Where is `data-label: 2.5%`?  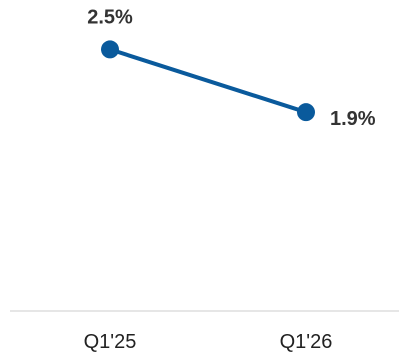 data-label: 2.5% is located at coordinates (110, 17).